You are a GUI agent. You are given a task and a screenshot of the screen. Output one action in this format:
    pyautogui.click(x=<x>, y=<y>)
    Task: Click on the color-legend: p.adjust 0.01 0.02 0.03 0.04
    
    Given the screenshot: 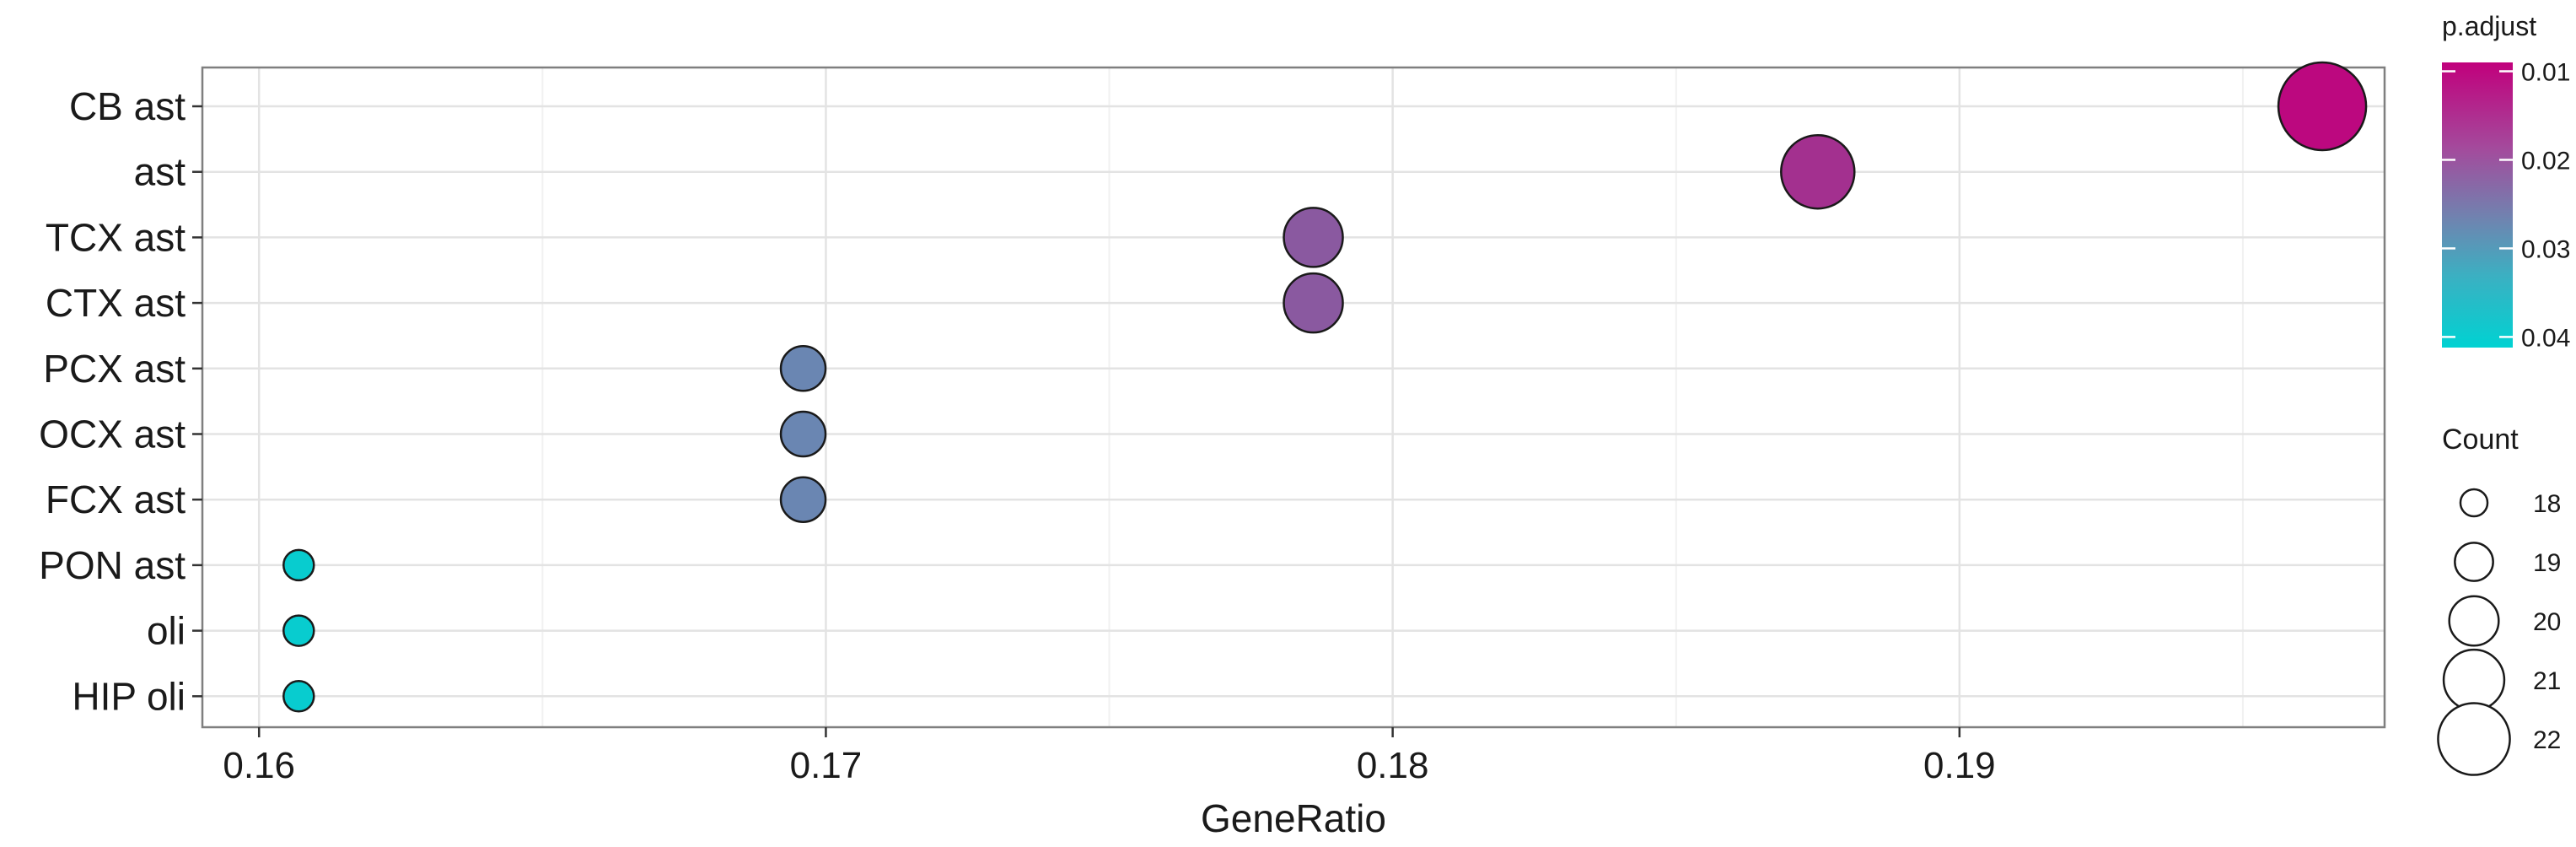 What is the action you would take?
    pyautogui.click(x=2506, y=181)
    